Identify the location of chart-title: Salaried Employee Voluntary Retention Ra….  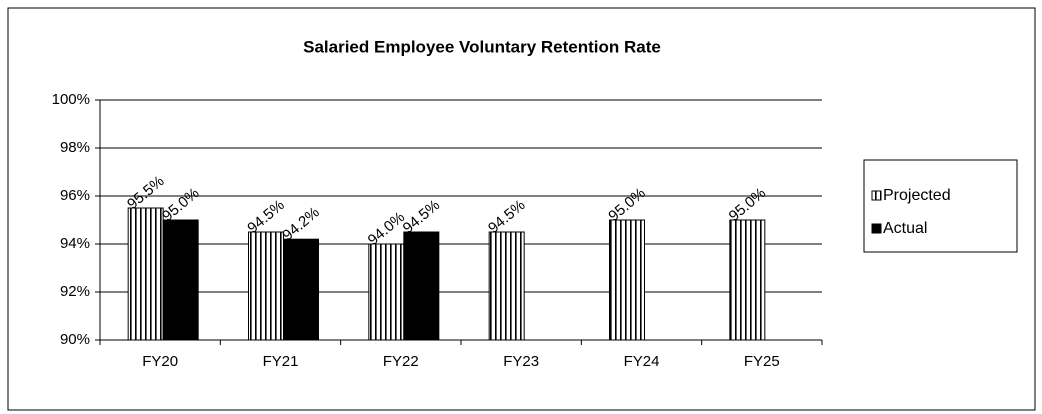
(482, 46).